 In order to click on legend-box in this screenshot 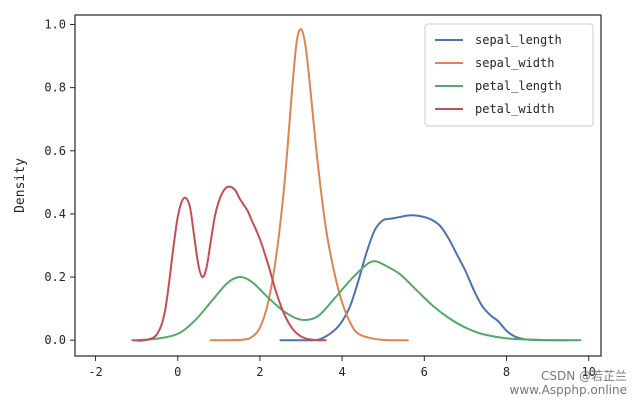, I will do `click(509, 75)`.